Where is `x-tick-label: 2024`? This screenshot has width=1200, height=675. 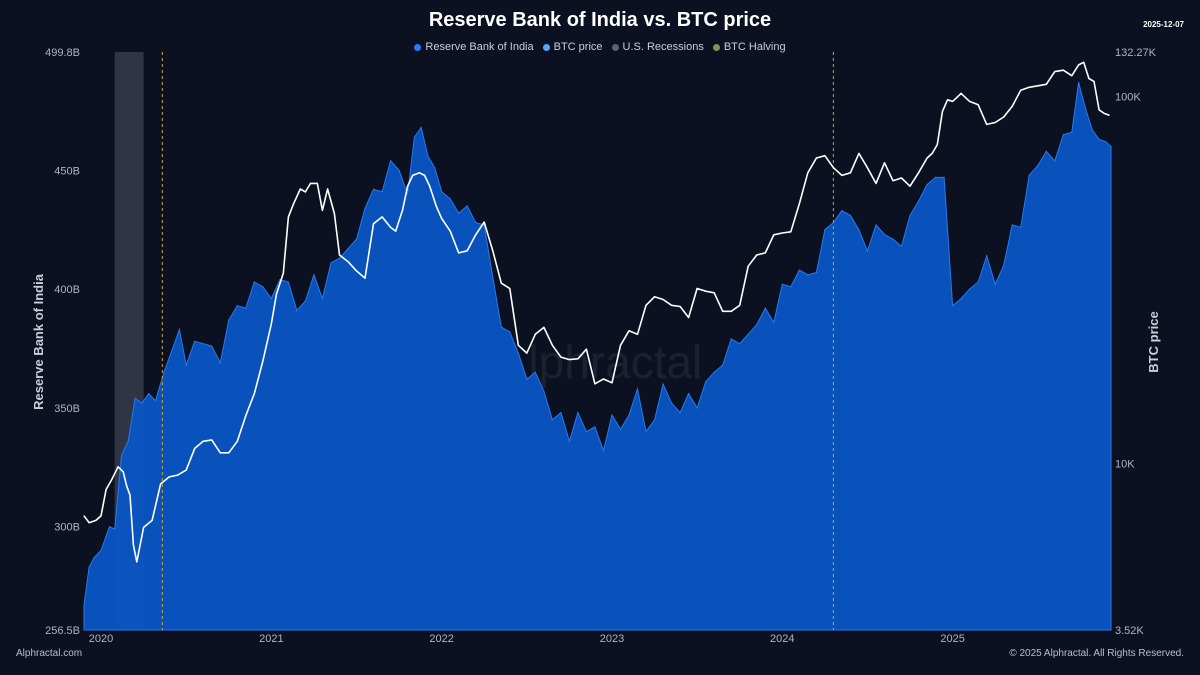
x-tick-label: 2024 is located at coordinates (782, 639).